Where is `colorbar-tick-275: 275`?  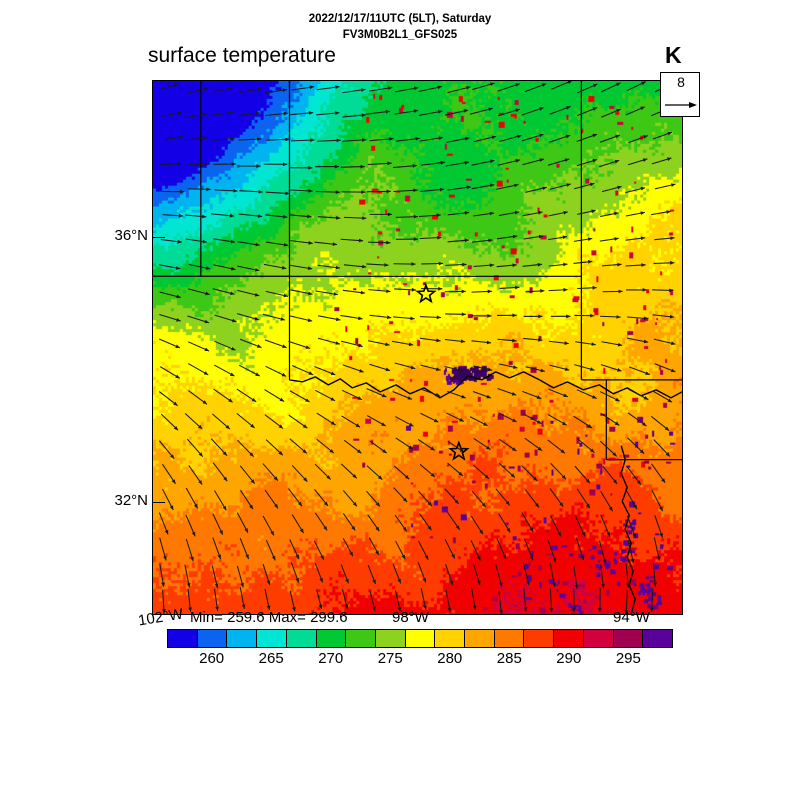 colorbar-tick-275: 275 is located at coordinates (390, 658).